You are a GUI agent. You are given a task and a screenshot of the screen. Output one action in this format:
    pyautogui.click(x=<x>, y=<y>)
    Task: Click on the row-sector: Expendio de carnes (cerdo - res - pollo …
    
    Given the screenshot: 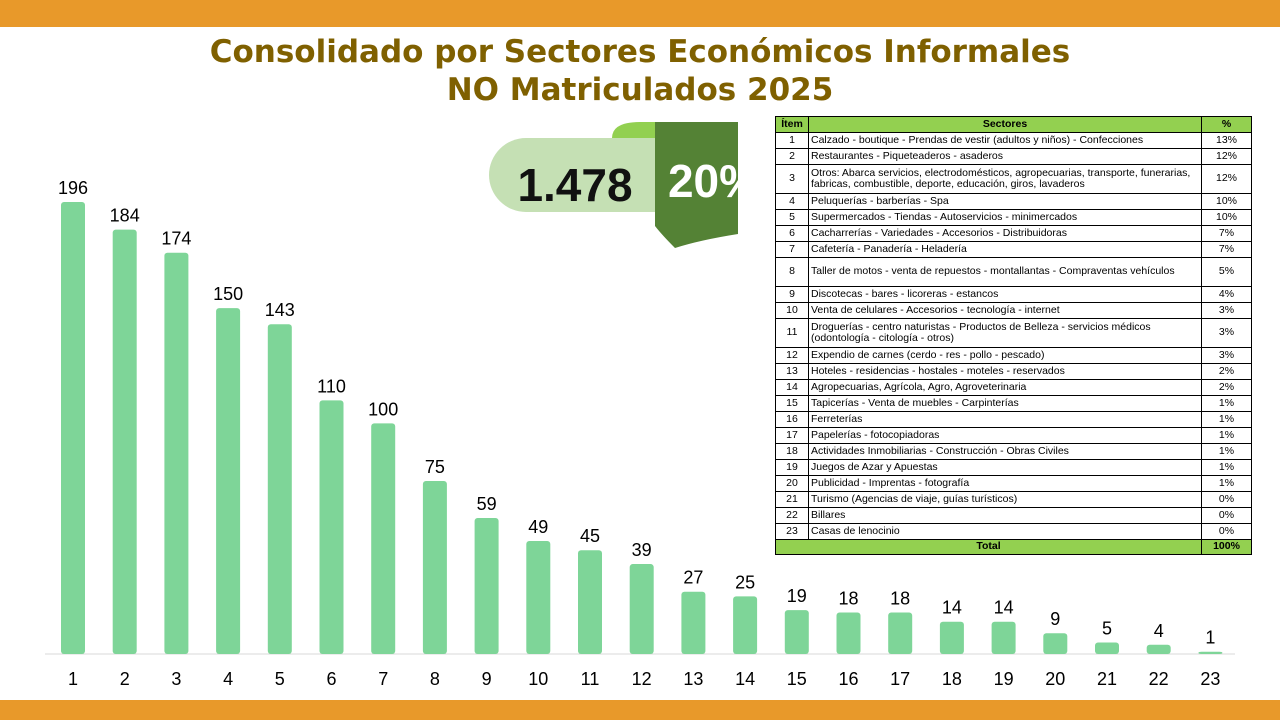 What is the action you would take?
    pyautogui.click(x=1005, y=355)
    